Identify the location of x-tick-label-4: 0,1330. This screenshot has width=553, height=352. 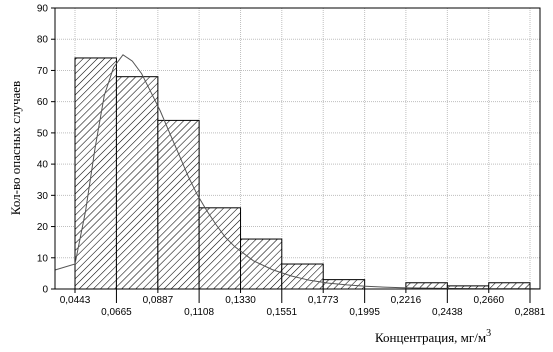
(240, 300).